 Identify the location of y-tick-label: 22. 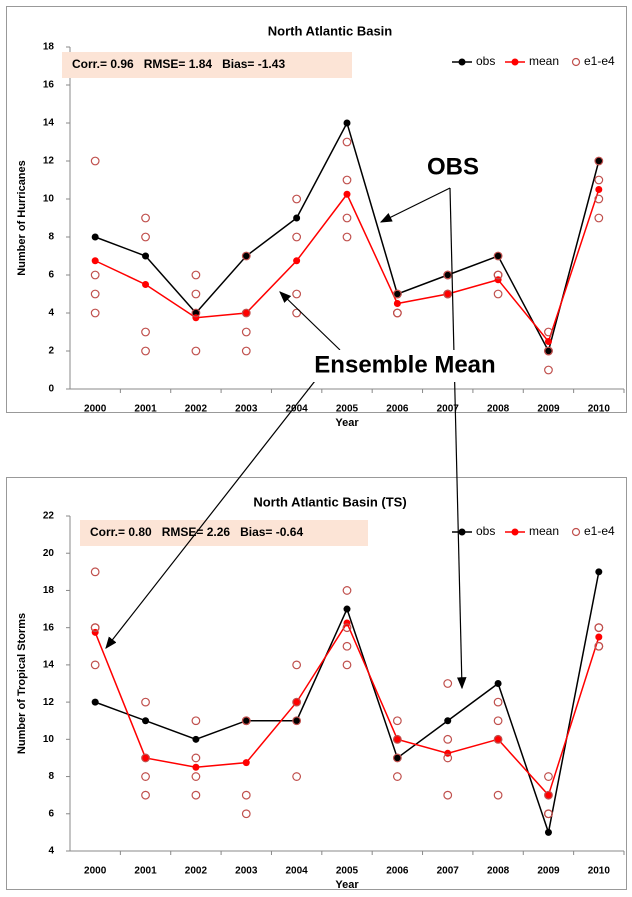
(49, 516).